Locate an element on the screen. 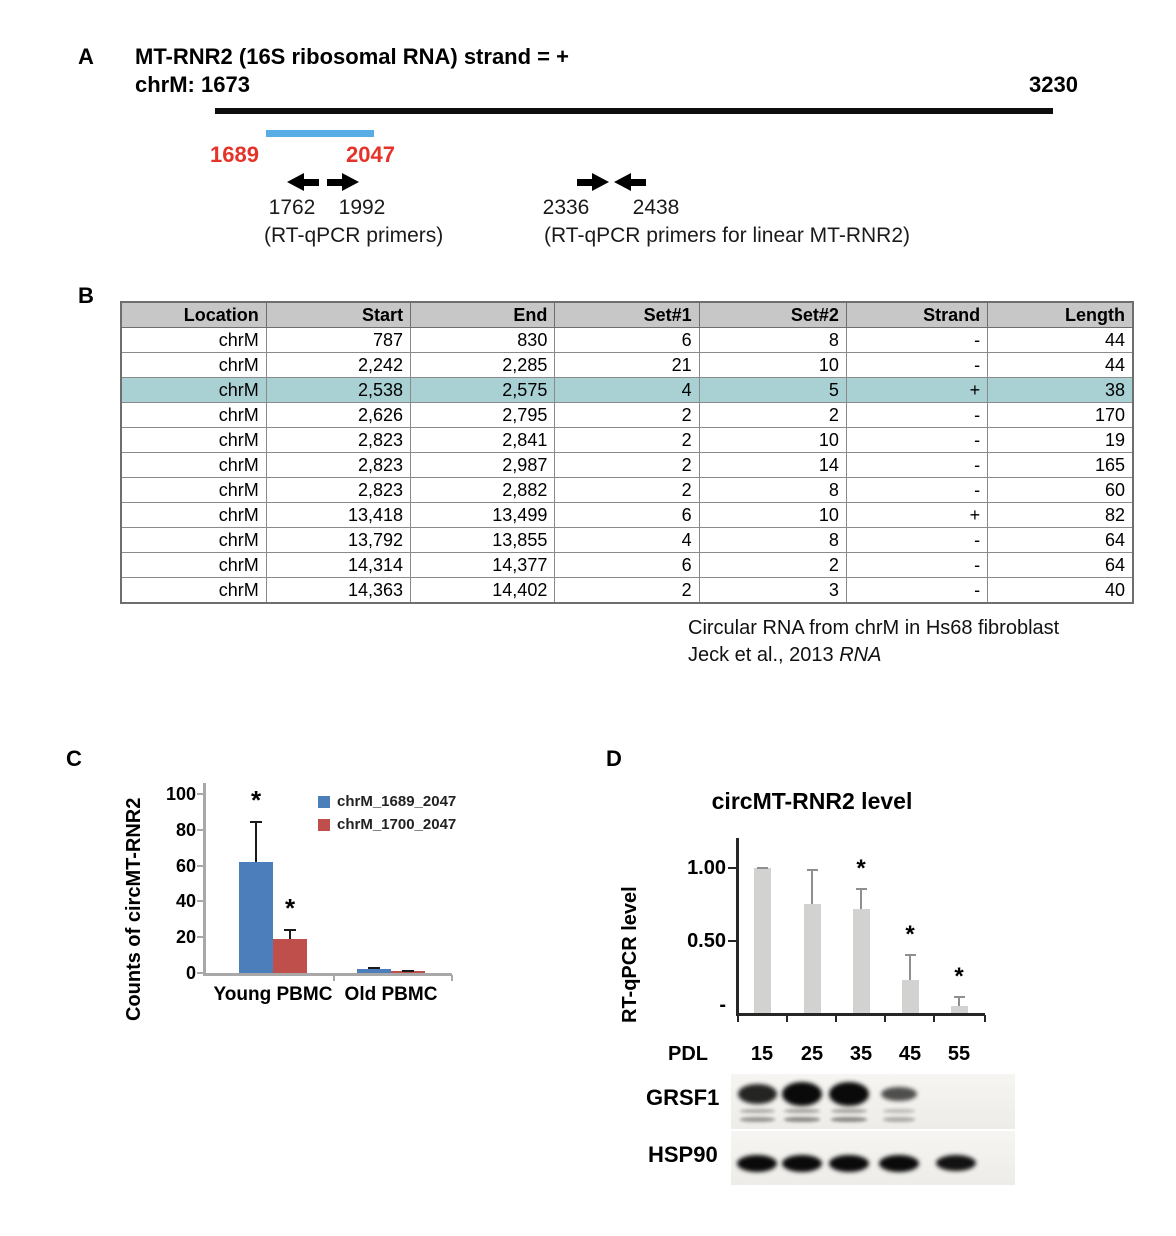 The image size is (1176, 1236). table-cell: 10 is located at coordinates (772, 365).